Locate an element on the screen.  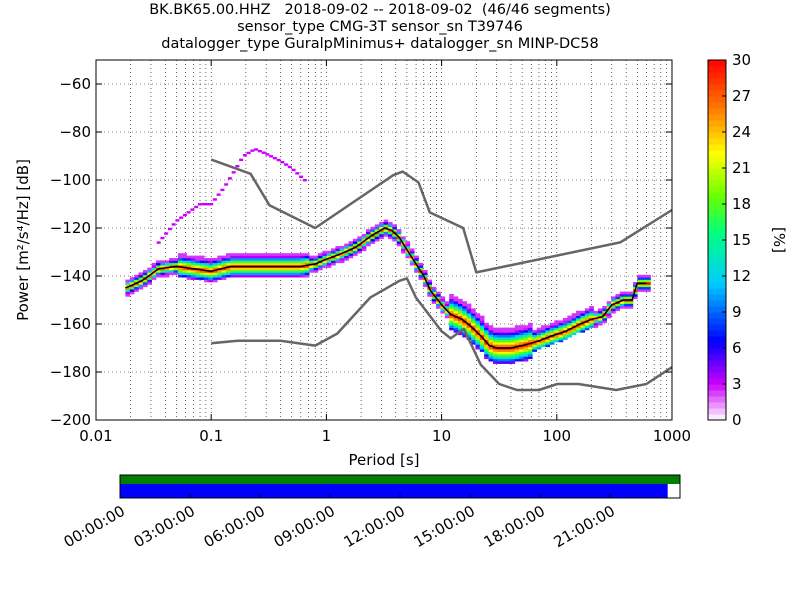
y-tick-label: −120 is located at coordinates (70, 228).